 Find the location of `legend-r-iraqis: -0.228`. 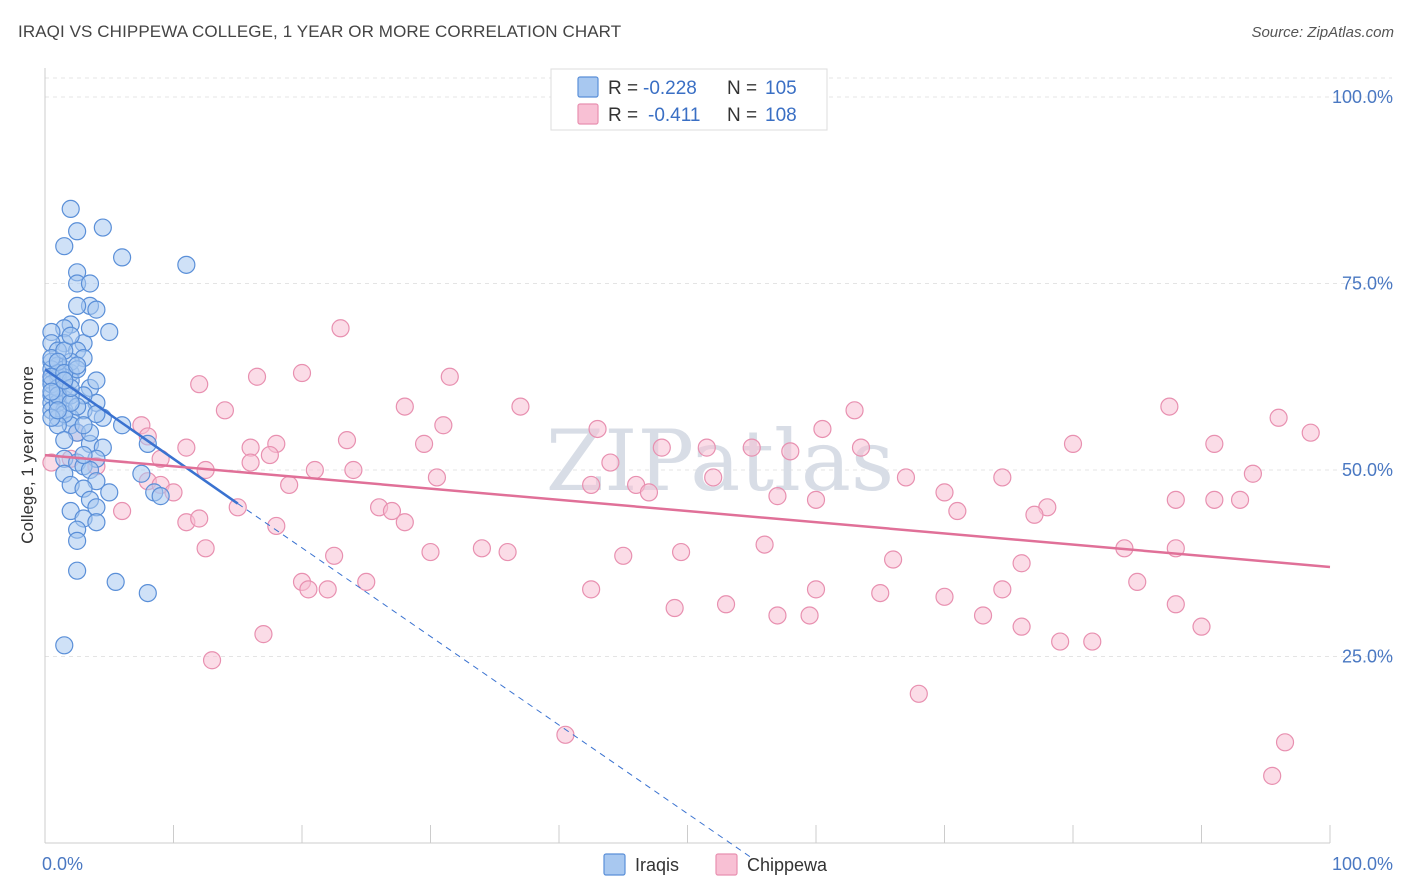

legend-r-iraqis: -0.228 is located at coordinates (670, 88).